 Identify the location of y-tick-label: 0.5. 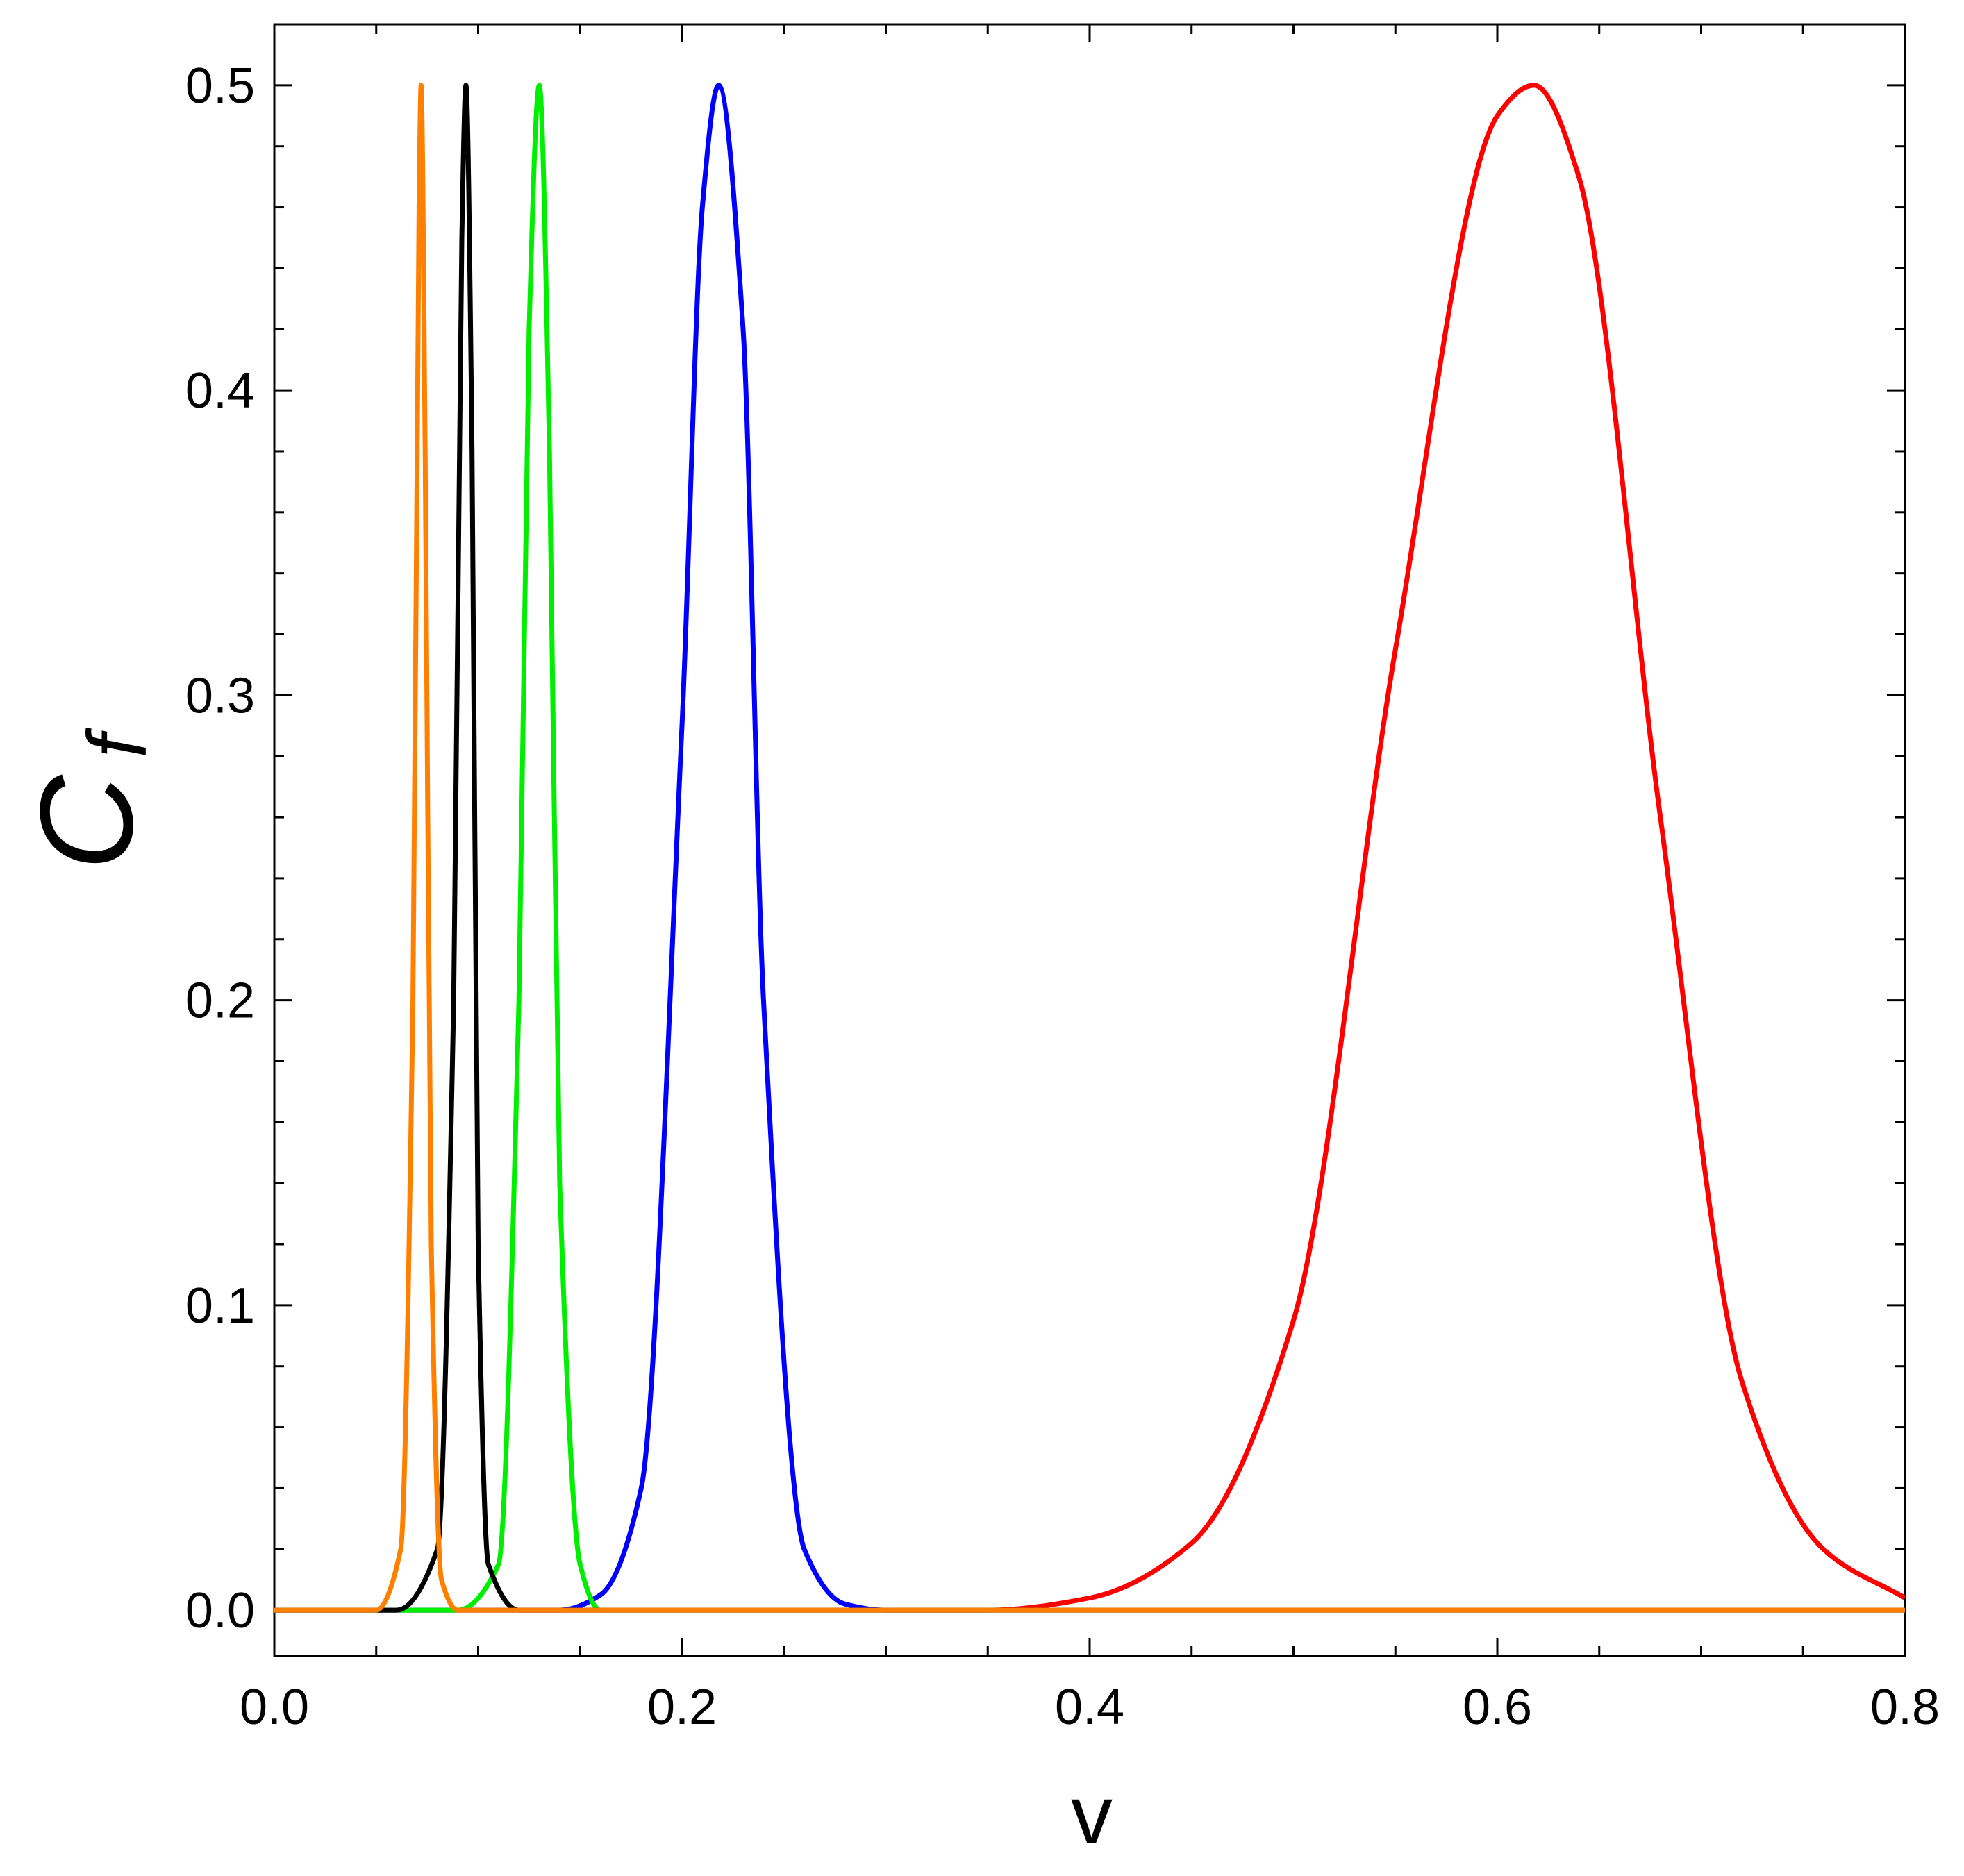
(220, 86).